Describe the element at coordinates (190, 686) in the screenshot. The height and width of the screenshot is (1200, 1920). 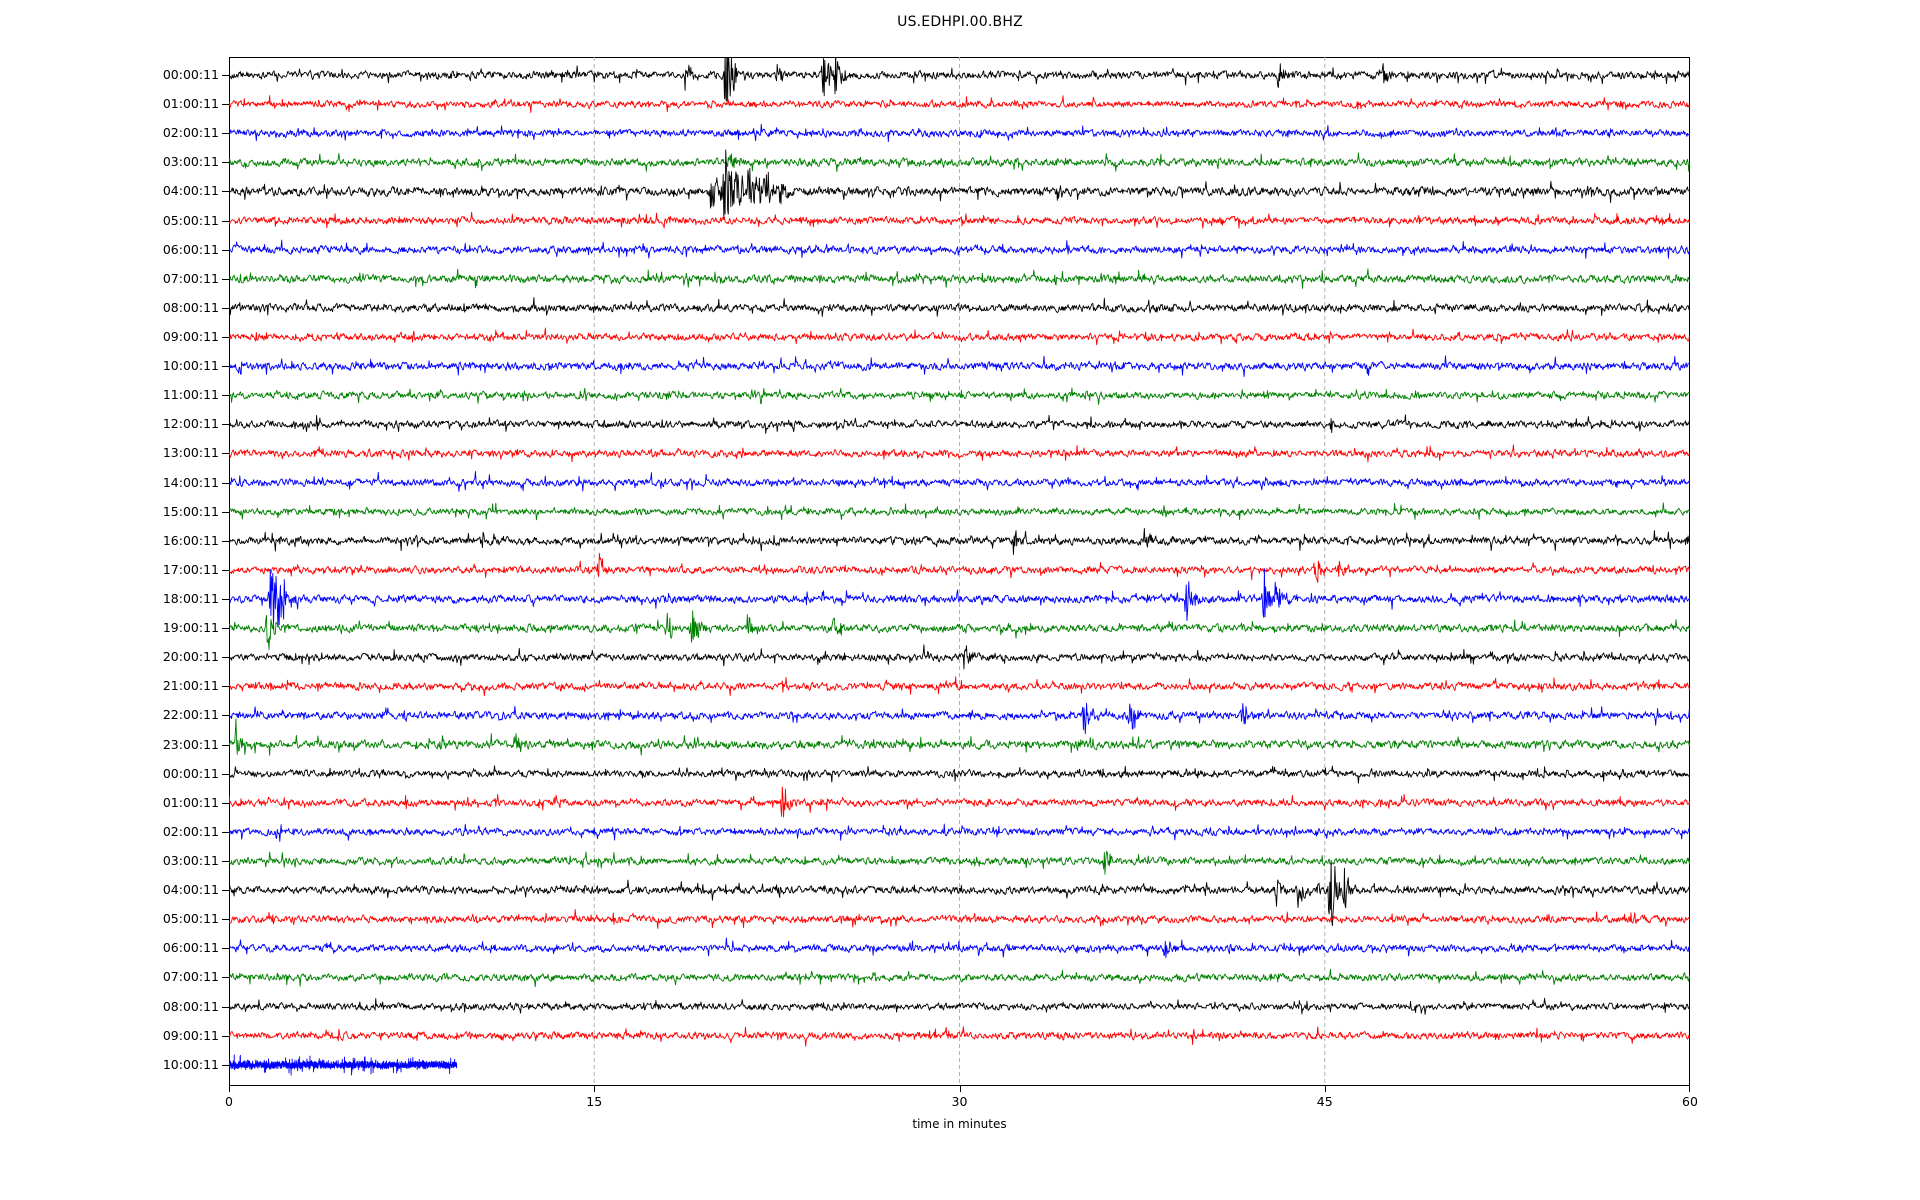
I see `y-axis-tick-label: 21:00:11` at that location.